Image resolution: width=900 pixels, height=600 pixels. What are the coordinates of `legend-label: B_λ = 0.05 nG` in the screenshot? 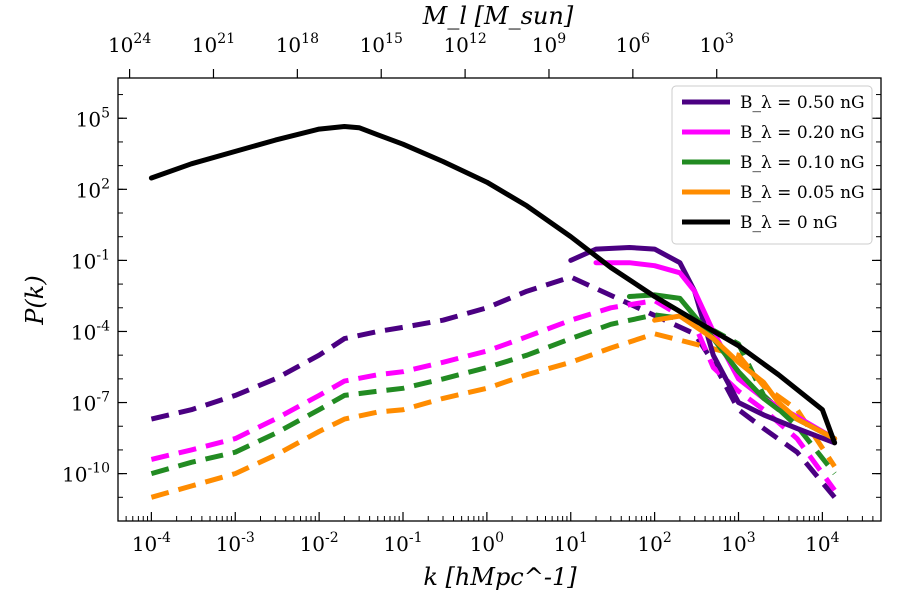 It's located at (802, 193).